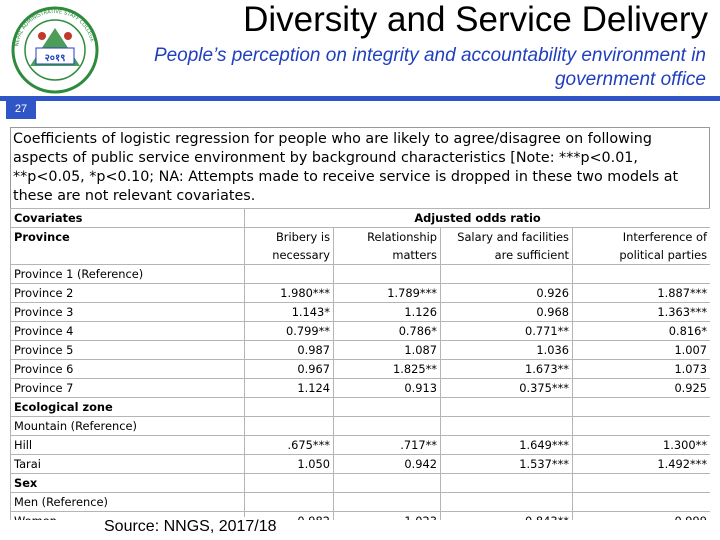 This screenshot has width=720, height=540. What do you see at coordinates (387, 331) in the screenshot?
I see `odds-ratio-cell: 0.786*` at bounding box center [387, 331].